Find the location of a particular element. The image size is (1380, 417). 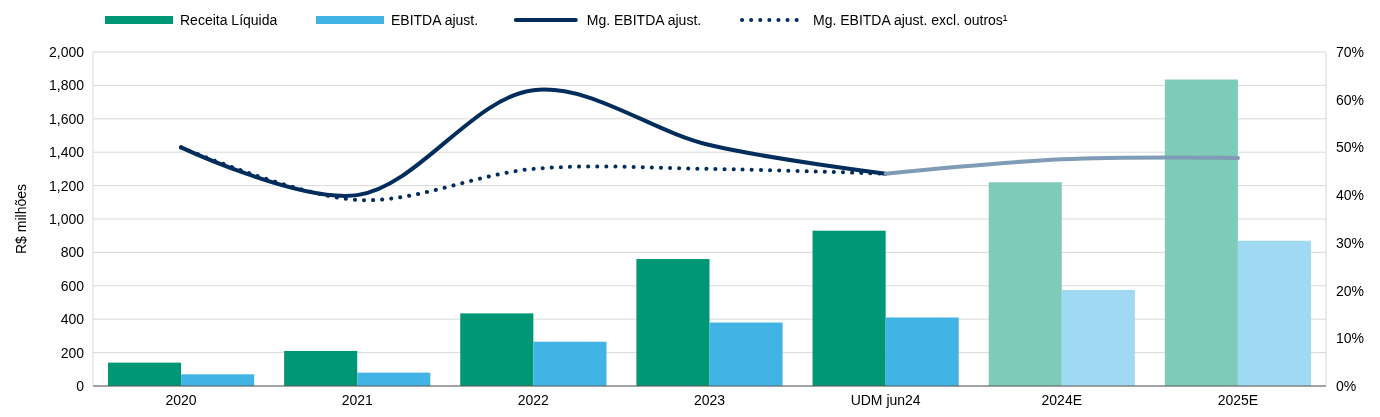

x-tick-label: 2021 is located at coordinates (357, 400).